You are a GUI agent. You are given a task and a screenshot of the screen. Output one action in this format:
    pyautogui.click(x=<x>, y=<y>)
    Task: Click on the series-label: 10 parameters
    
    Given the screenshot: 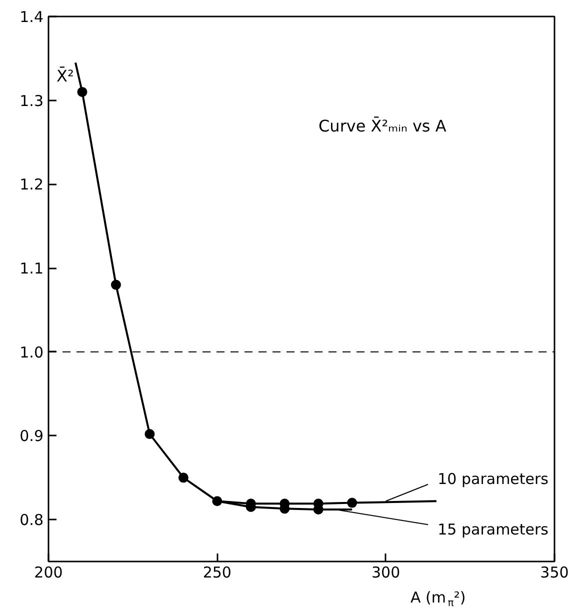 What is the action you would take?
    pyautogui.click(x=493, y=479)
    